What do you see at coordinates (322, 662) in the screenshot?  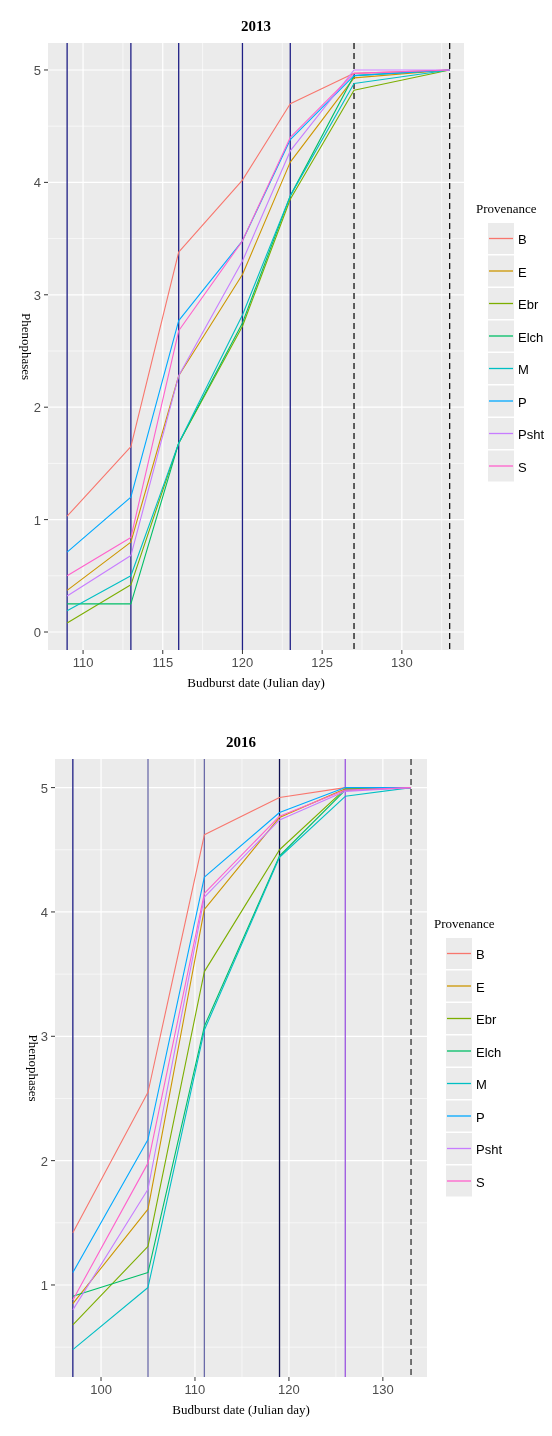 I see `x-tick-label: 125` at bounding box center [322, 662].